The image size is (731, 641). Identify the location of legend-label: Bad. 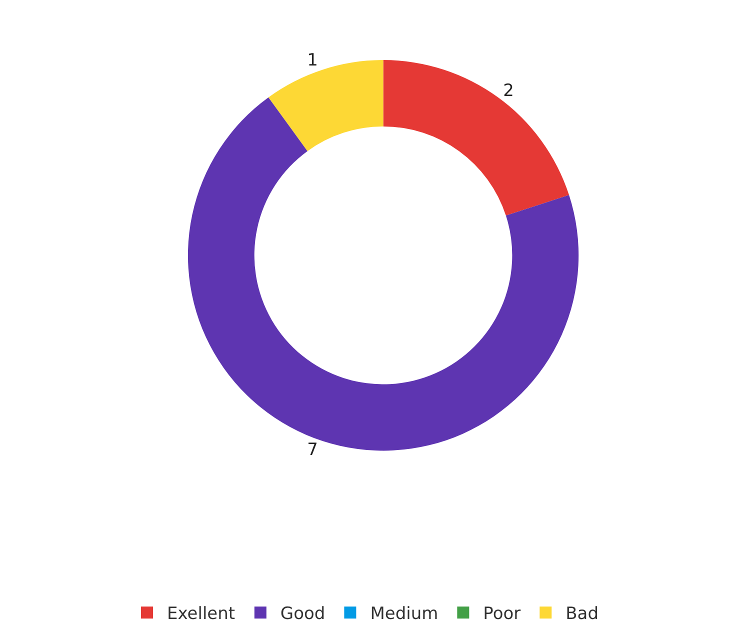
(582, 614).